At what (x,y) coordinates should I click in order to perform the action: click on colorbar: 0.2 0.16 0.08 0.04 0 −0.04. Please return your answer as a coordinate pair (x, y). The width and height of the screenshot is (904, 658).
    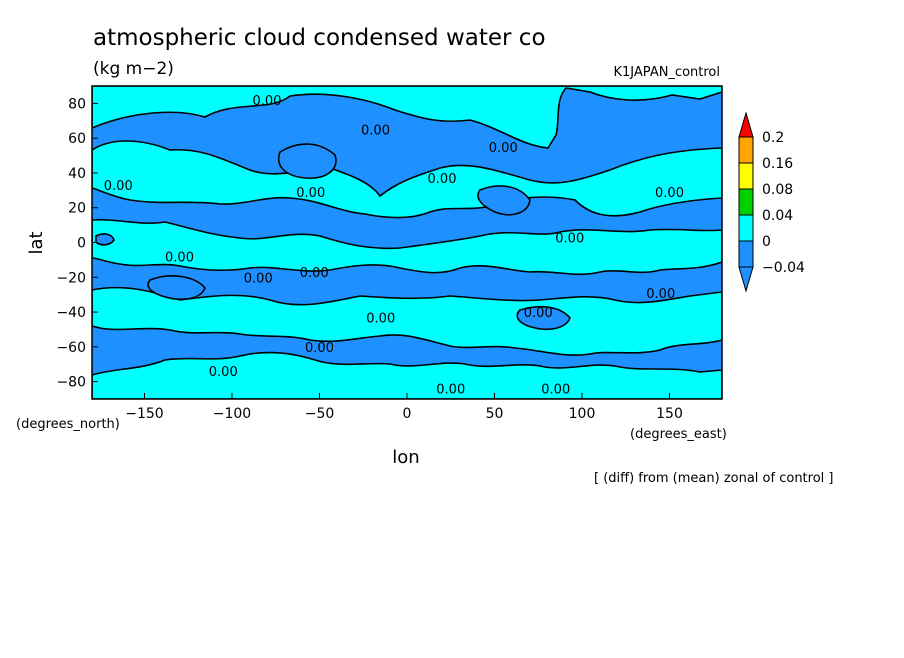
    Looking at the image, I should click on (771, 202).